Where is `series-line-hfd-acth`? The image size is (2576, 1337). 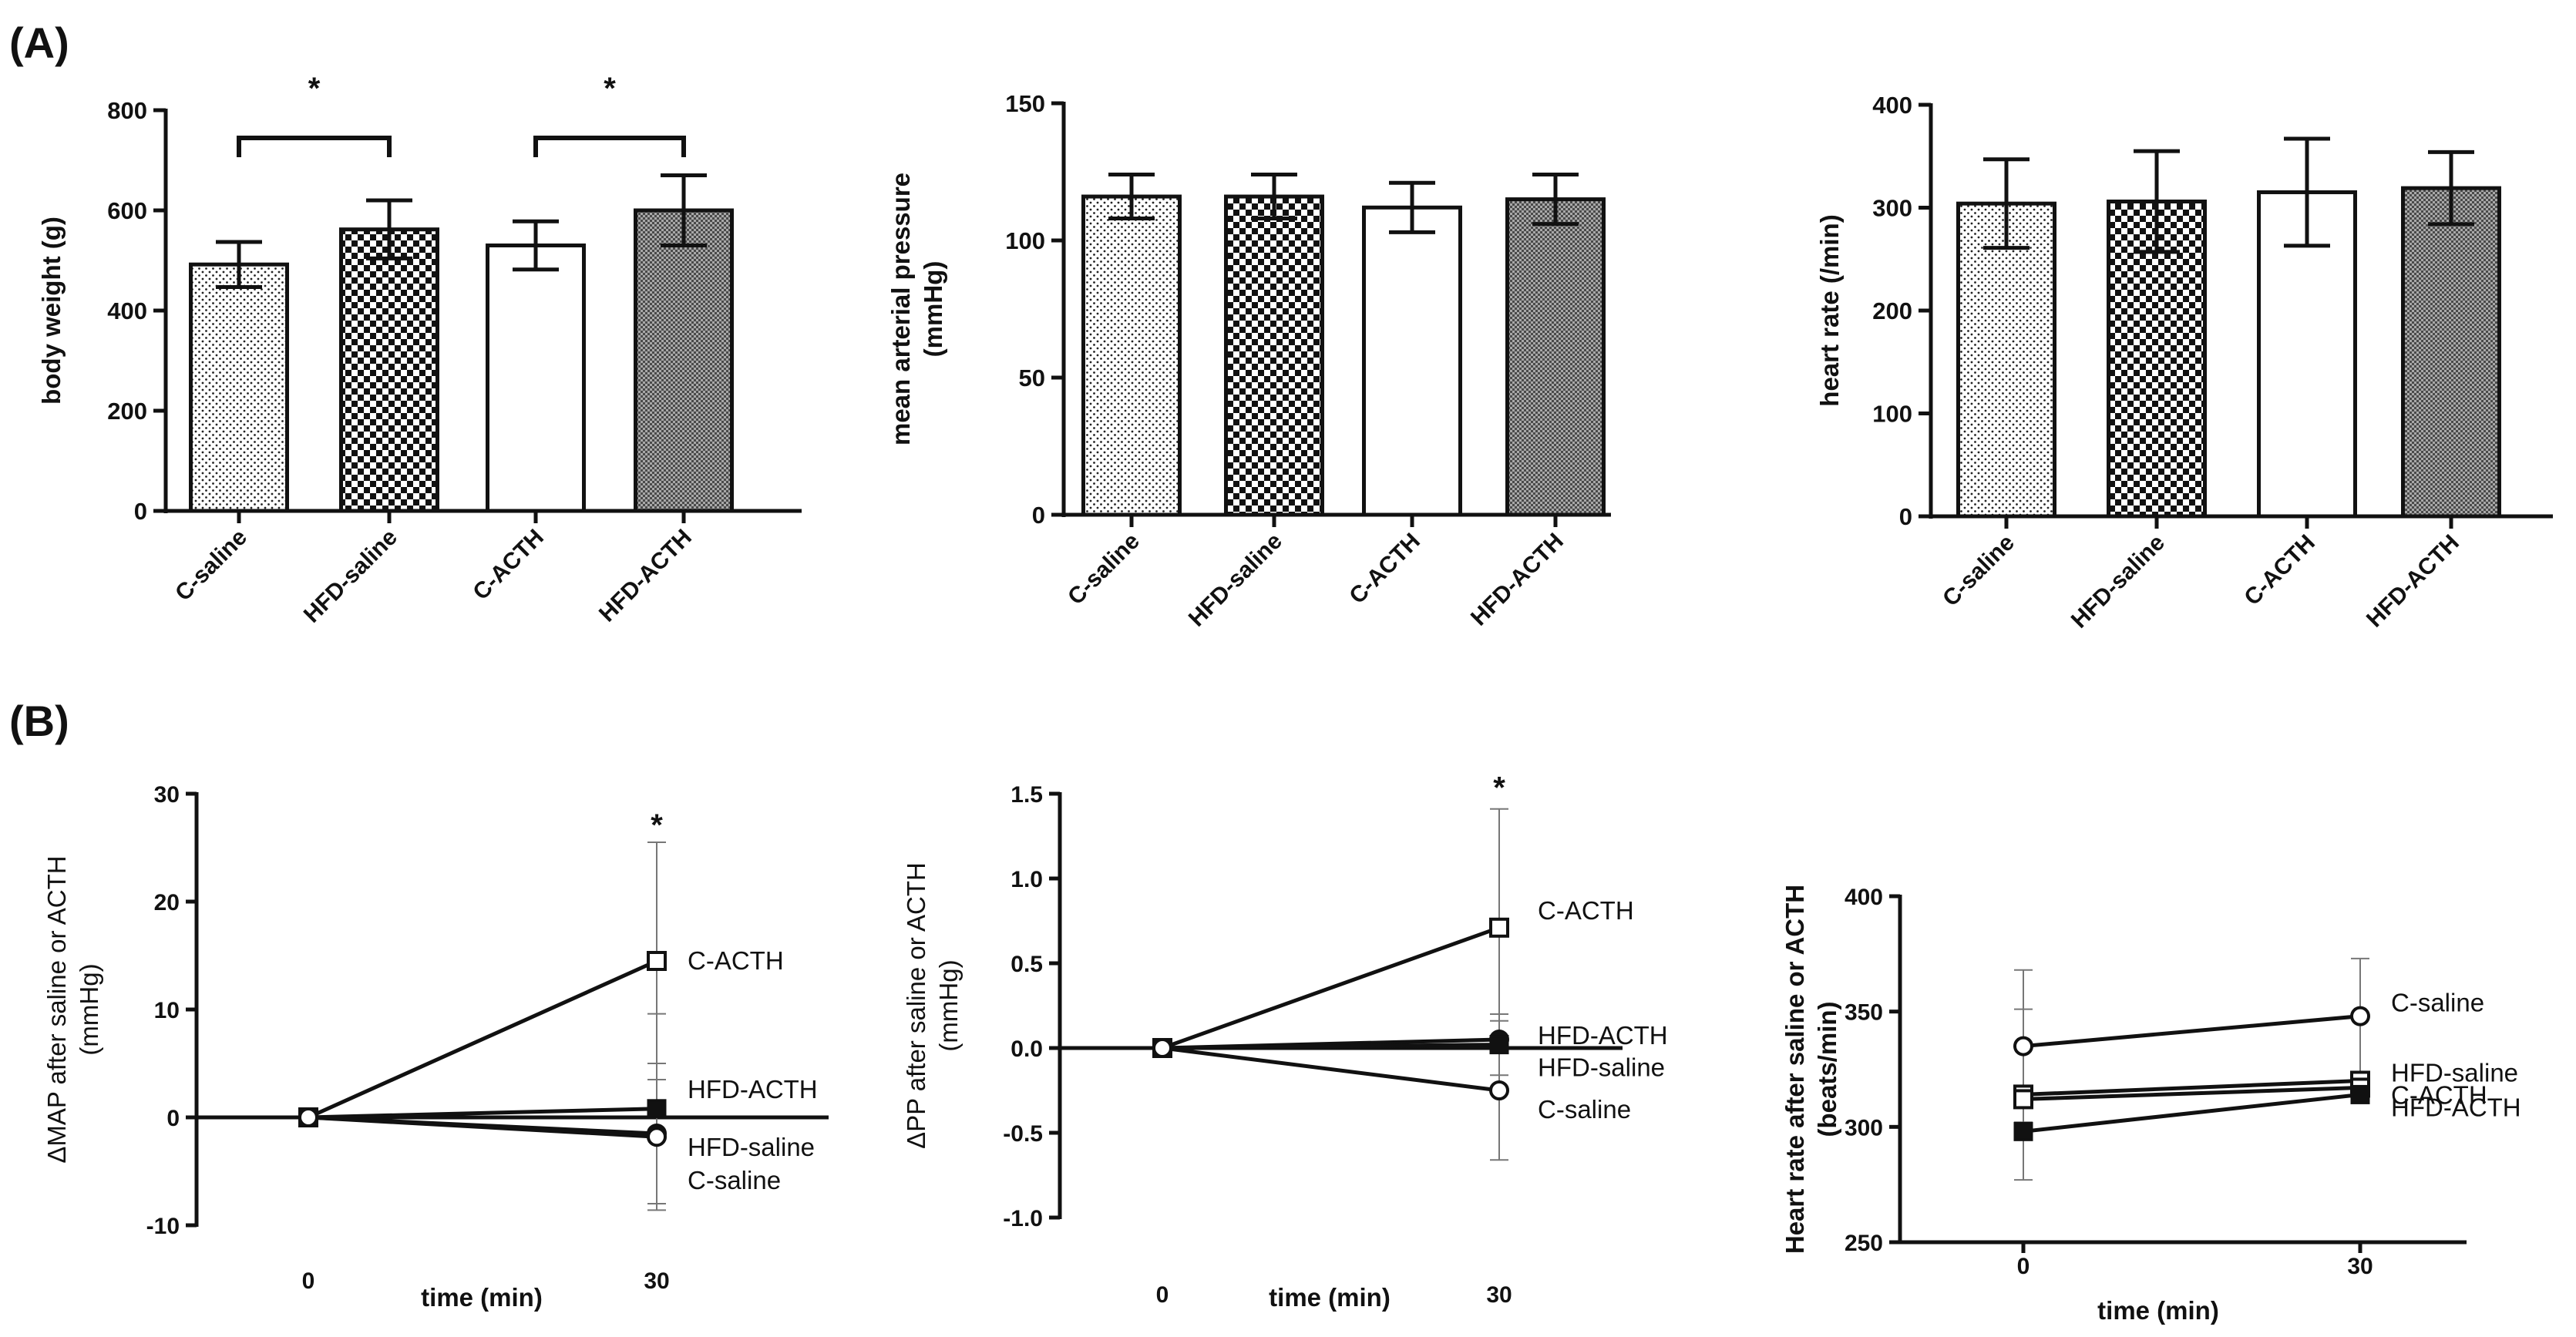 series-line-hfd-acth is located at coordinates (482, 1113).